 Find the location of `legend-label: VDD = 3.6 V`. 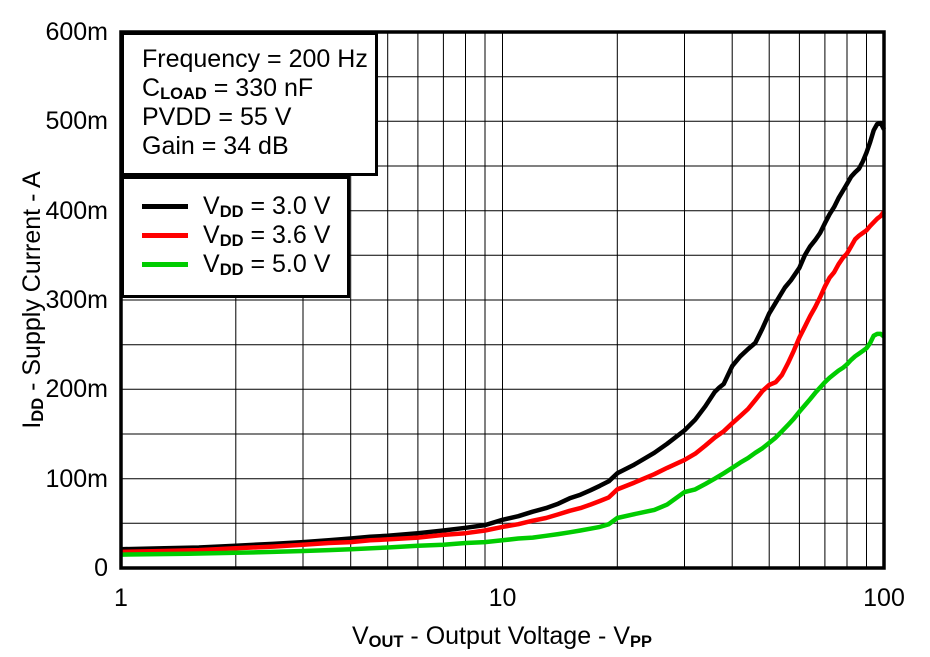

legend-label: VDD = 3.6 V is located at coordinates (267, 235).